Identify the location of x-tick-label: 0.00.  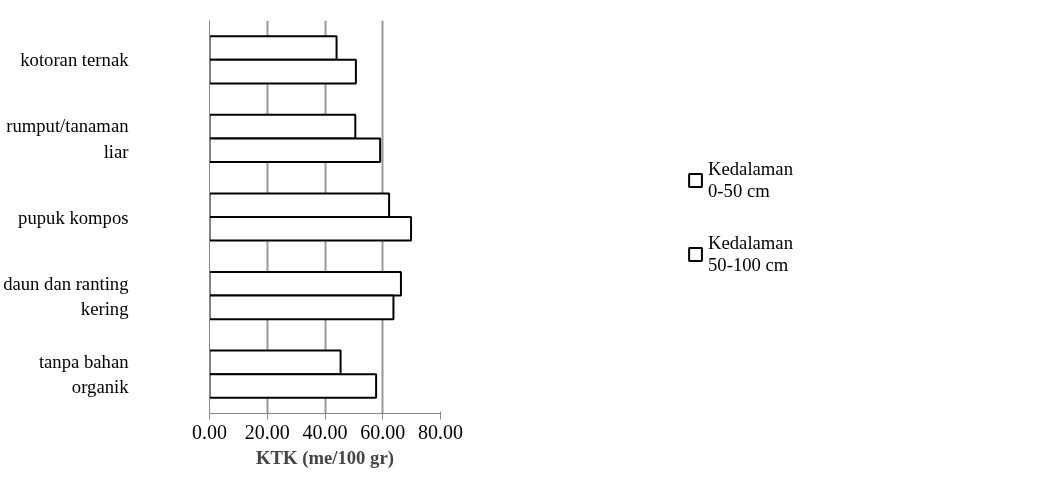
(209, 431).